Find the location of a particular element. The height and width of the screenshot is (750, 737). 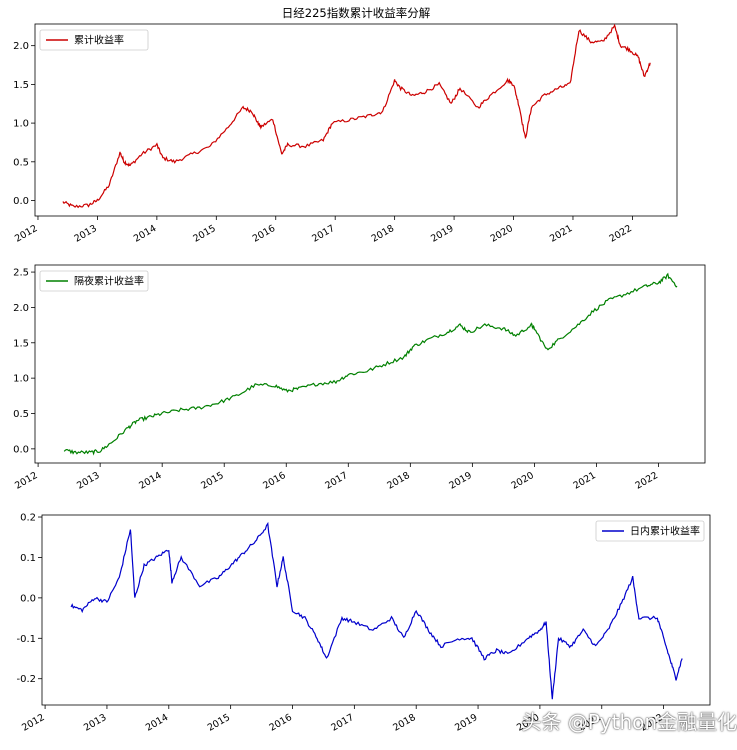

y-tick-label: -0.1 is located at coordinates (26, 639).